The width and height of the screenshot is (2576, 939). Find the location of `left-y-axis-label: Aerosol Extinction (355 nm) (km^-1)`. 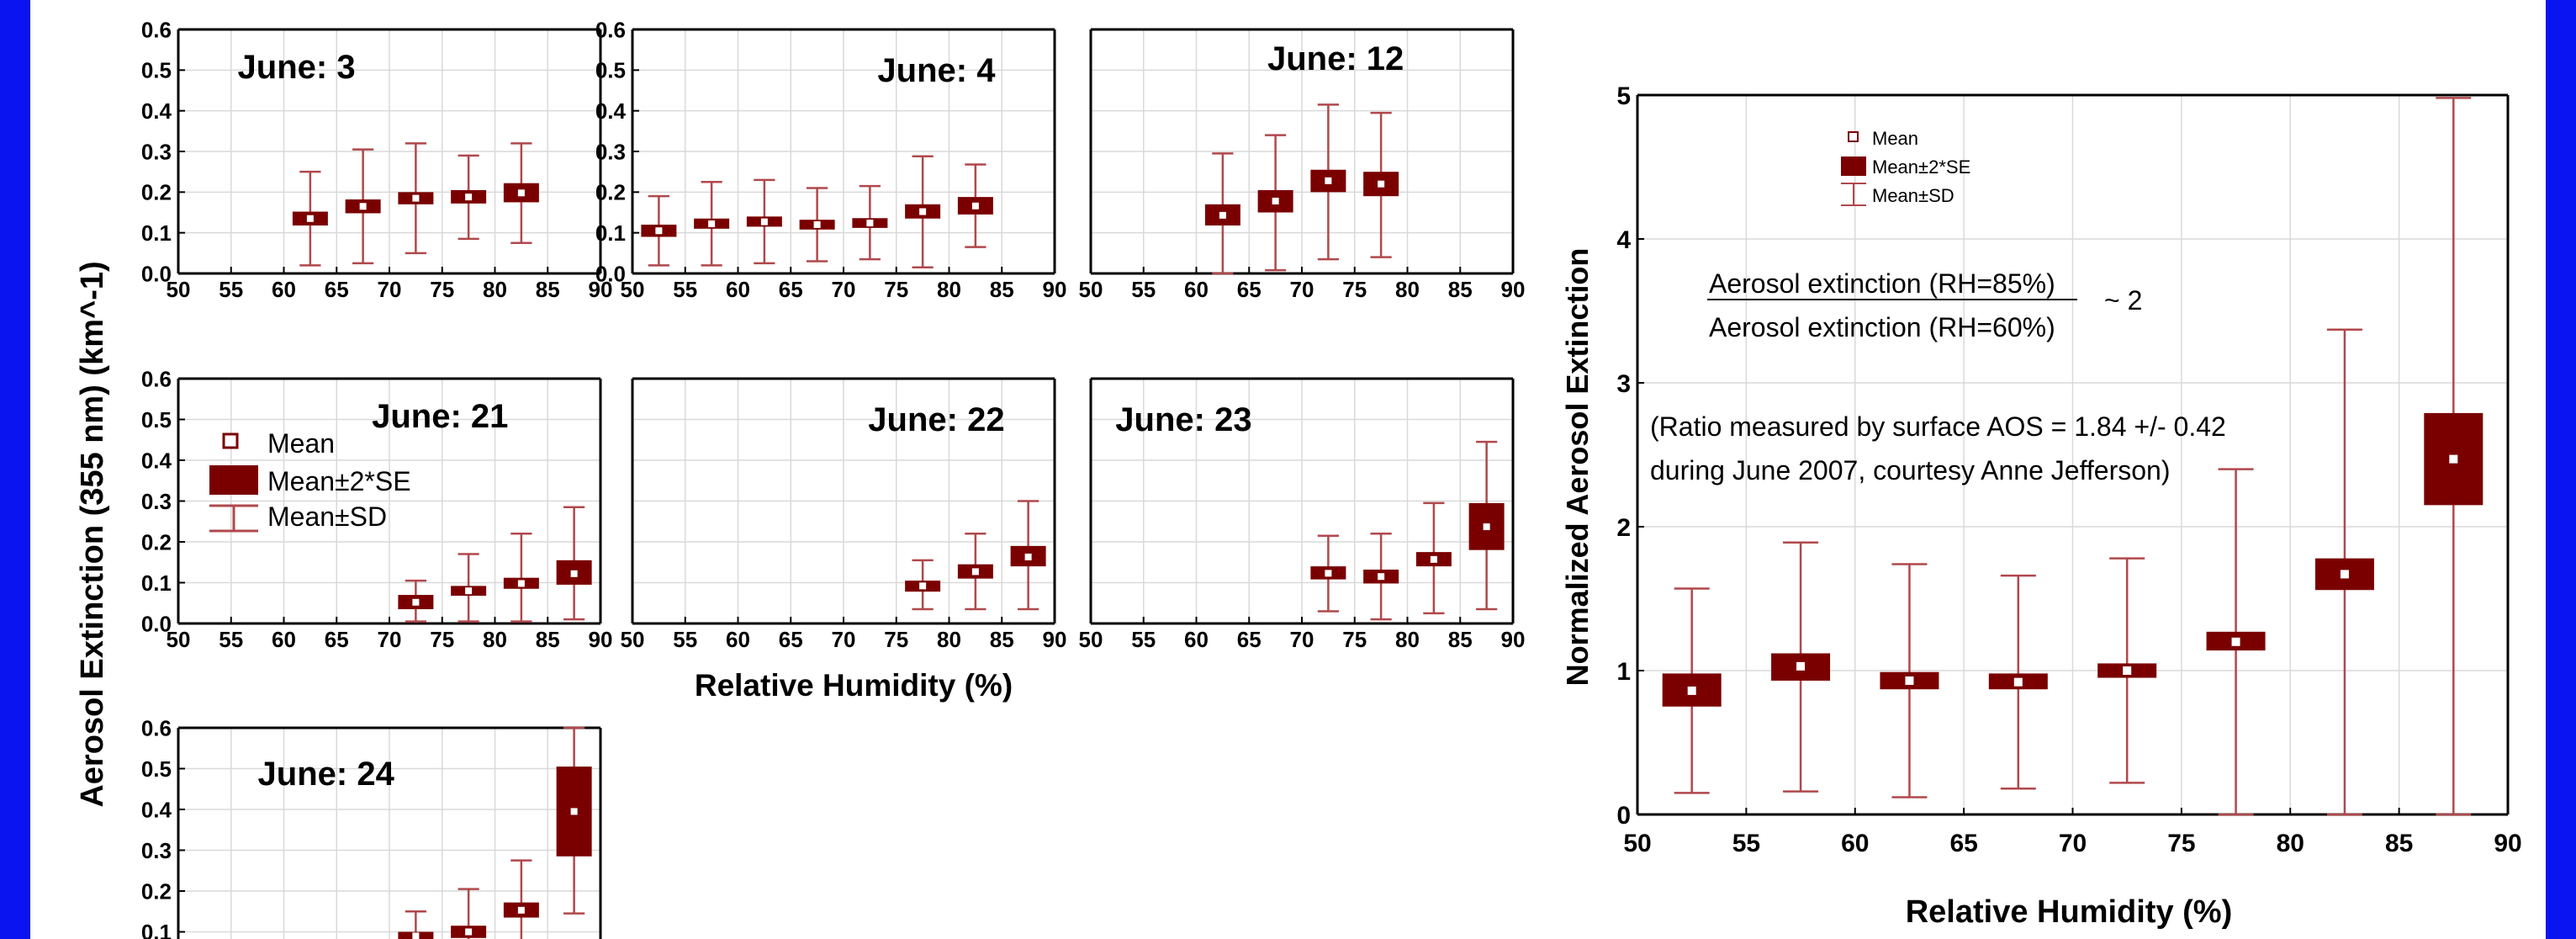

left-y-axis-label: Aerosol Extinction (355 nm) (km^-1) is located at coordinates (92, 534).